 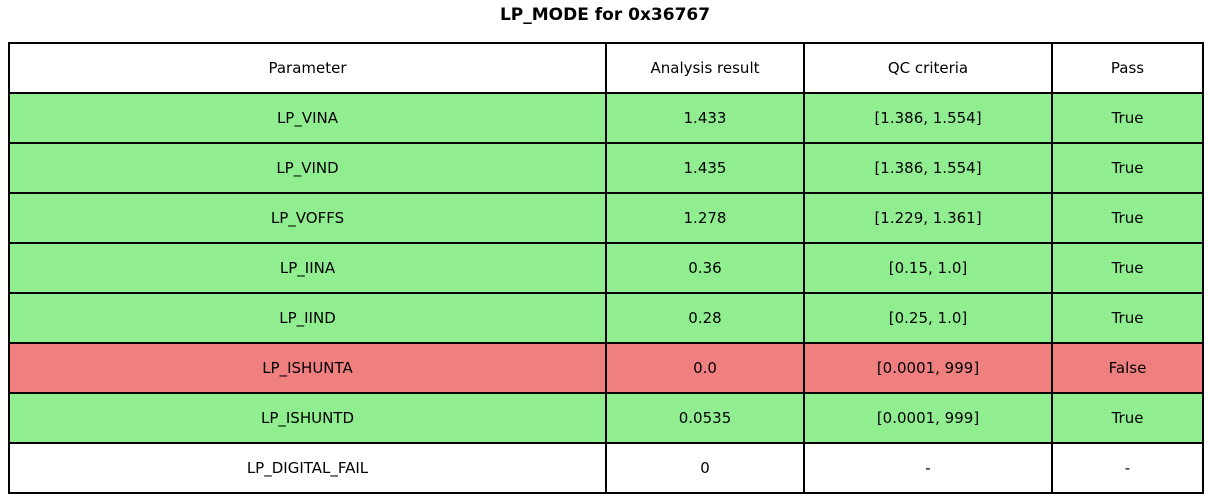 What do you see at coordinates (307, 318) in the screenshot?
I see `parameter-cell: LP_IIND` at bounding box center [307, 318].